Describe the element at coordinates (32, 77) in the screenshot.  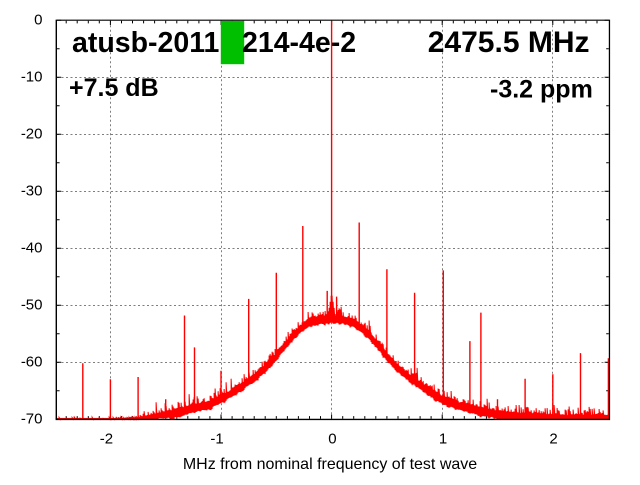
I see `svg-text: -10` at that location.